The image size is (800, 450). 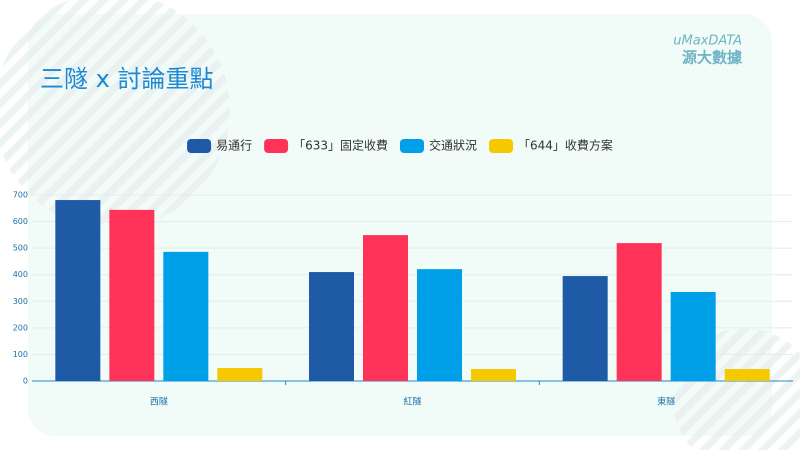 What do you see at coordinates (340, 145) in the screenshot?
I see `legend-label: 「633」固定收費` at bounding box center [340, 145].